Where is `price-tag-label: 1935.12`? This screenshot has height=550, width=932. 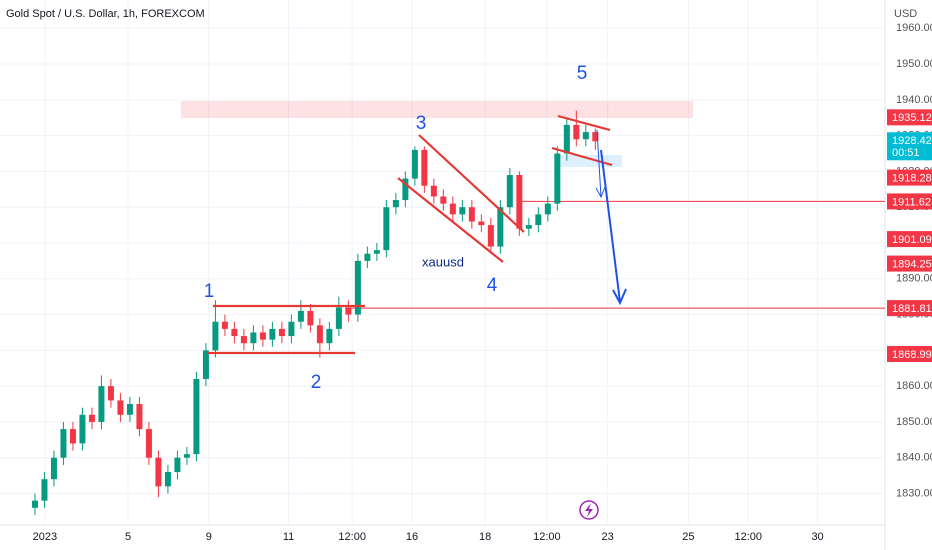 price-tag-label: 1935.12 is located at coordinates (912, 118).